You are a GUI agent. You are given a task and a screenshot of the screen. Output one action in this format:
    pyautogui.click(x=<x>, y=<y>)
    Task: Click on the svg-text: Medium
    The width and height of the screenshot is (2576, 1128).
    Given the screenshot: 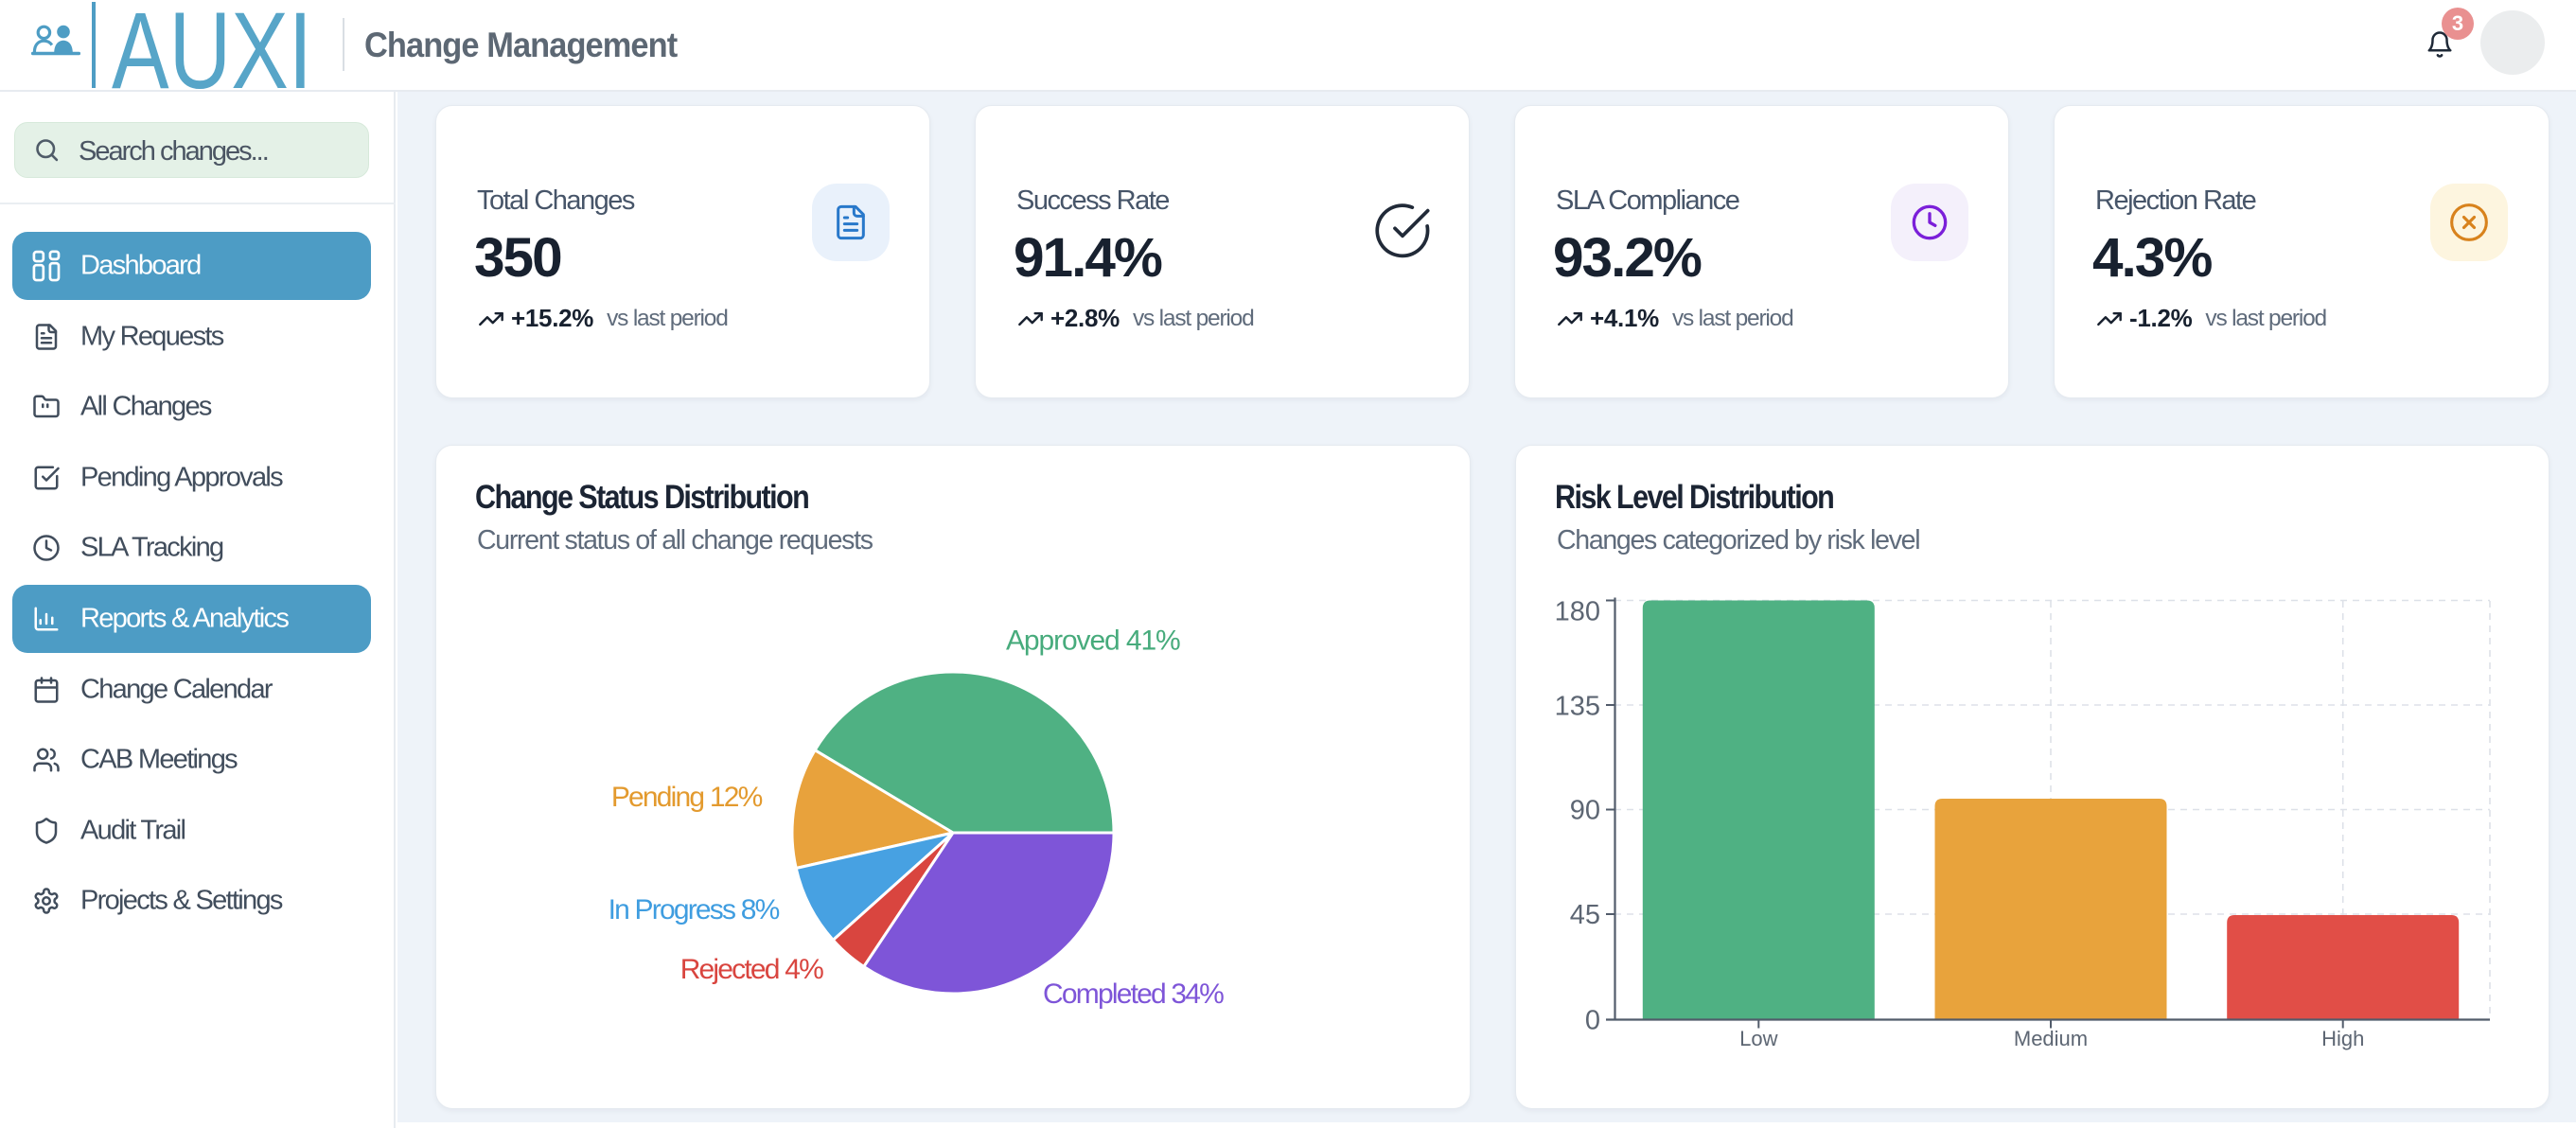 What is the action you would take?
    pyautogui.click(x=2051, y=1038)
    